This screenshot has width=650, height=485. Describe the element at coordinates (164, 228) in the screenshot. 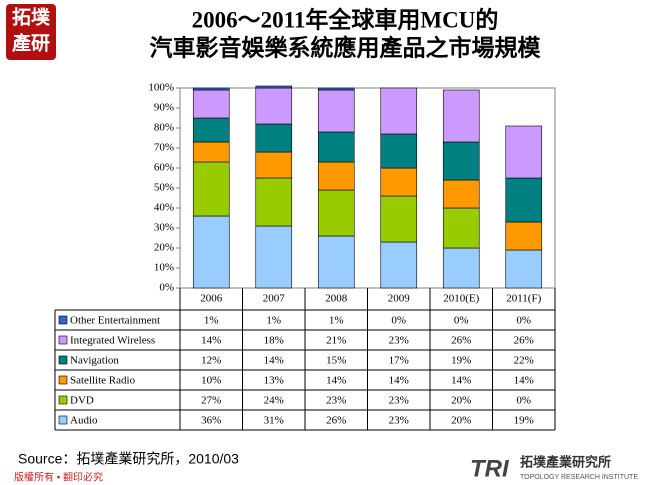

I see `y-tick-label: 30%` at that location.